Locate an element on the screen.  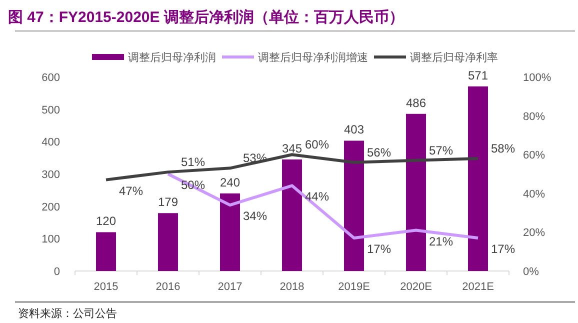
data-label: 56% is located at coordinates (379, 152).